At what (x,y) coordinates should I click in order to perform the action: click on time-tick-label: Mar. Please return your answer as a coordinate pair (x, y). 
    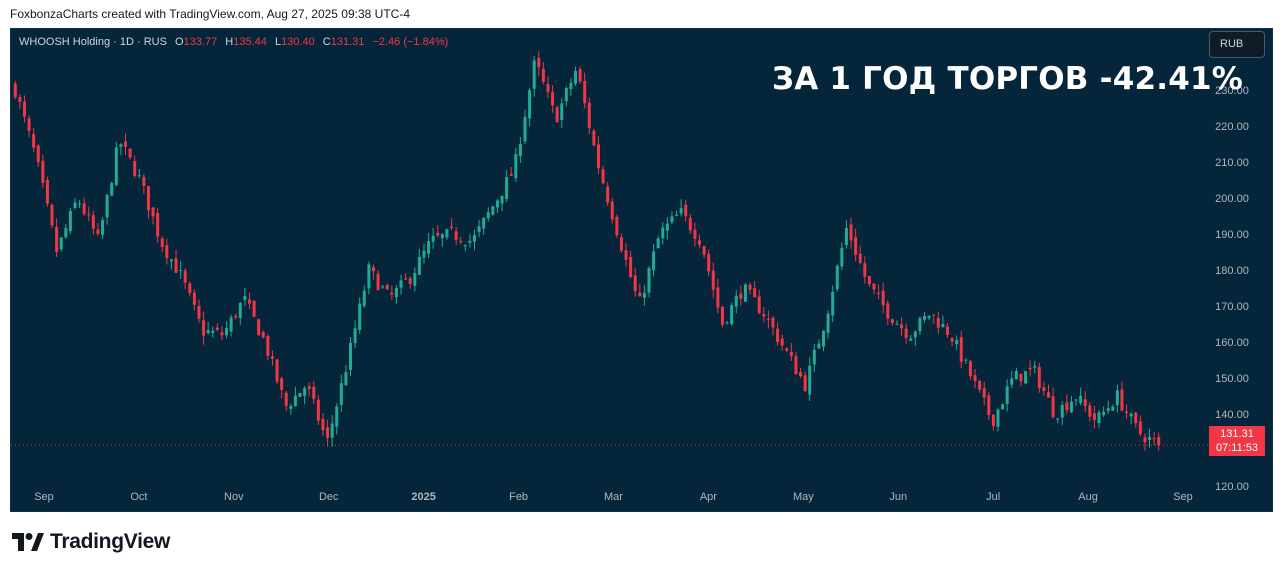
    Looking at the image, I should click on (613, 497).